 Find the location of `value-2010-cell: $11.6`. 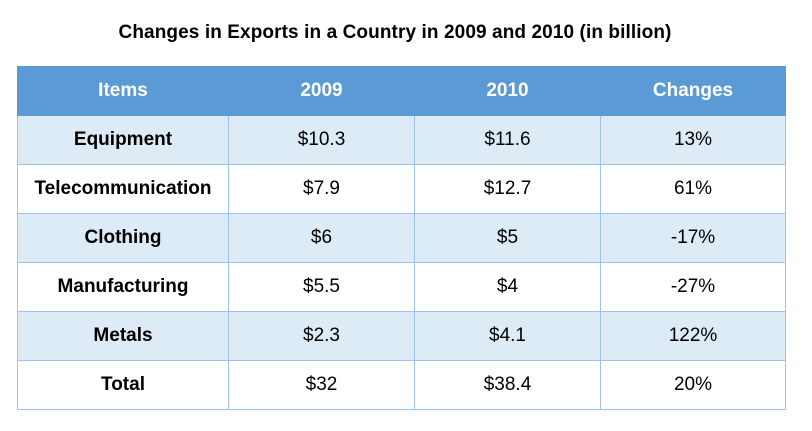

value-2010-cell: $11.6 is located at coordinates (507, 140).